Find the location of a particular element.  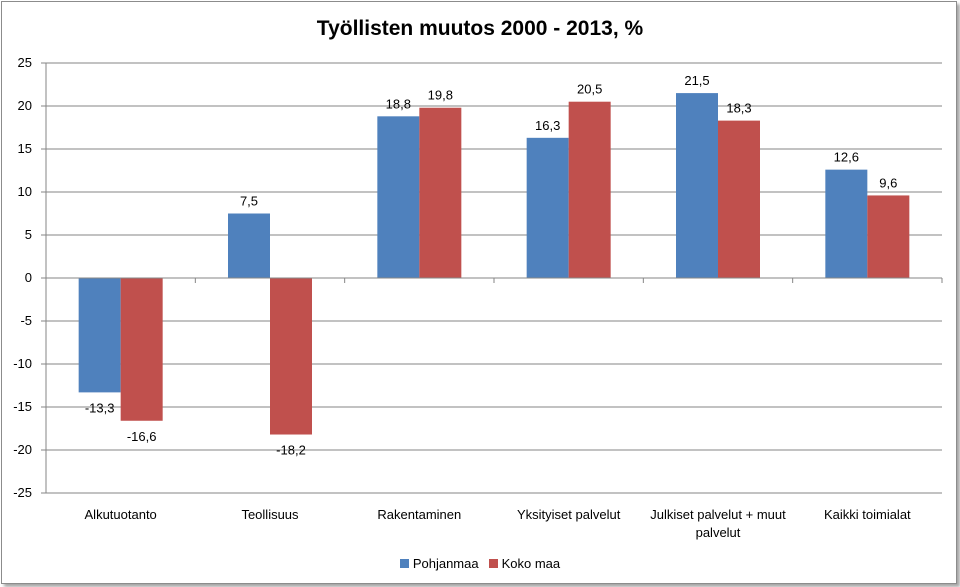

x-tick-label: Rakentaminen is located at coordinates (419, 514).